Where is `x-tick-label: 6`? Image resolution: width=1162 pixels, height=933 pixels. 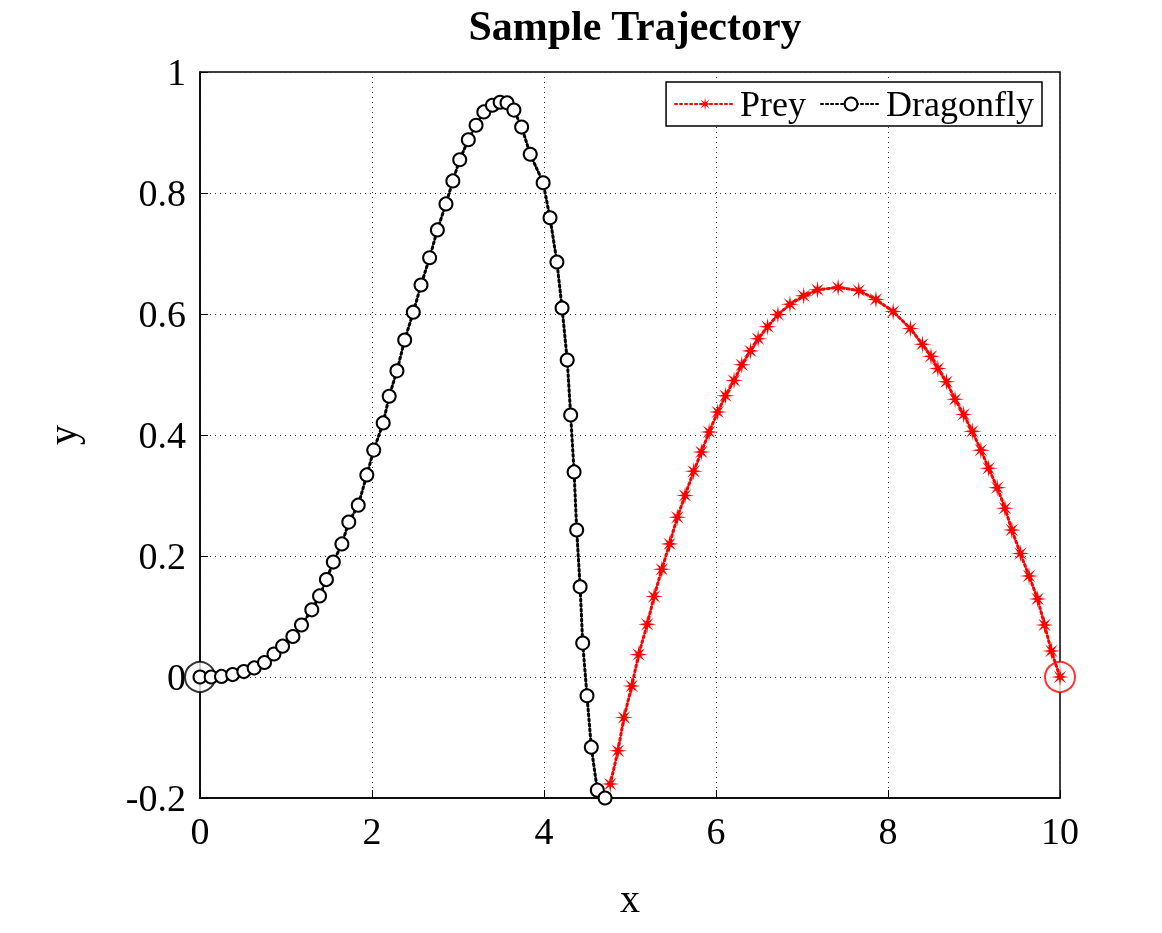 x-tick-label: 6 is located at coordinates (716, 831).